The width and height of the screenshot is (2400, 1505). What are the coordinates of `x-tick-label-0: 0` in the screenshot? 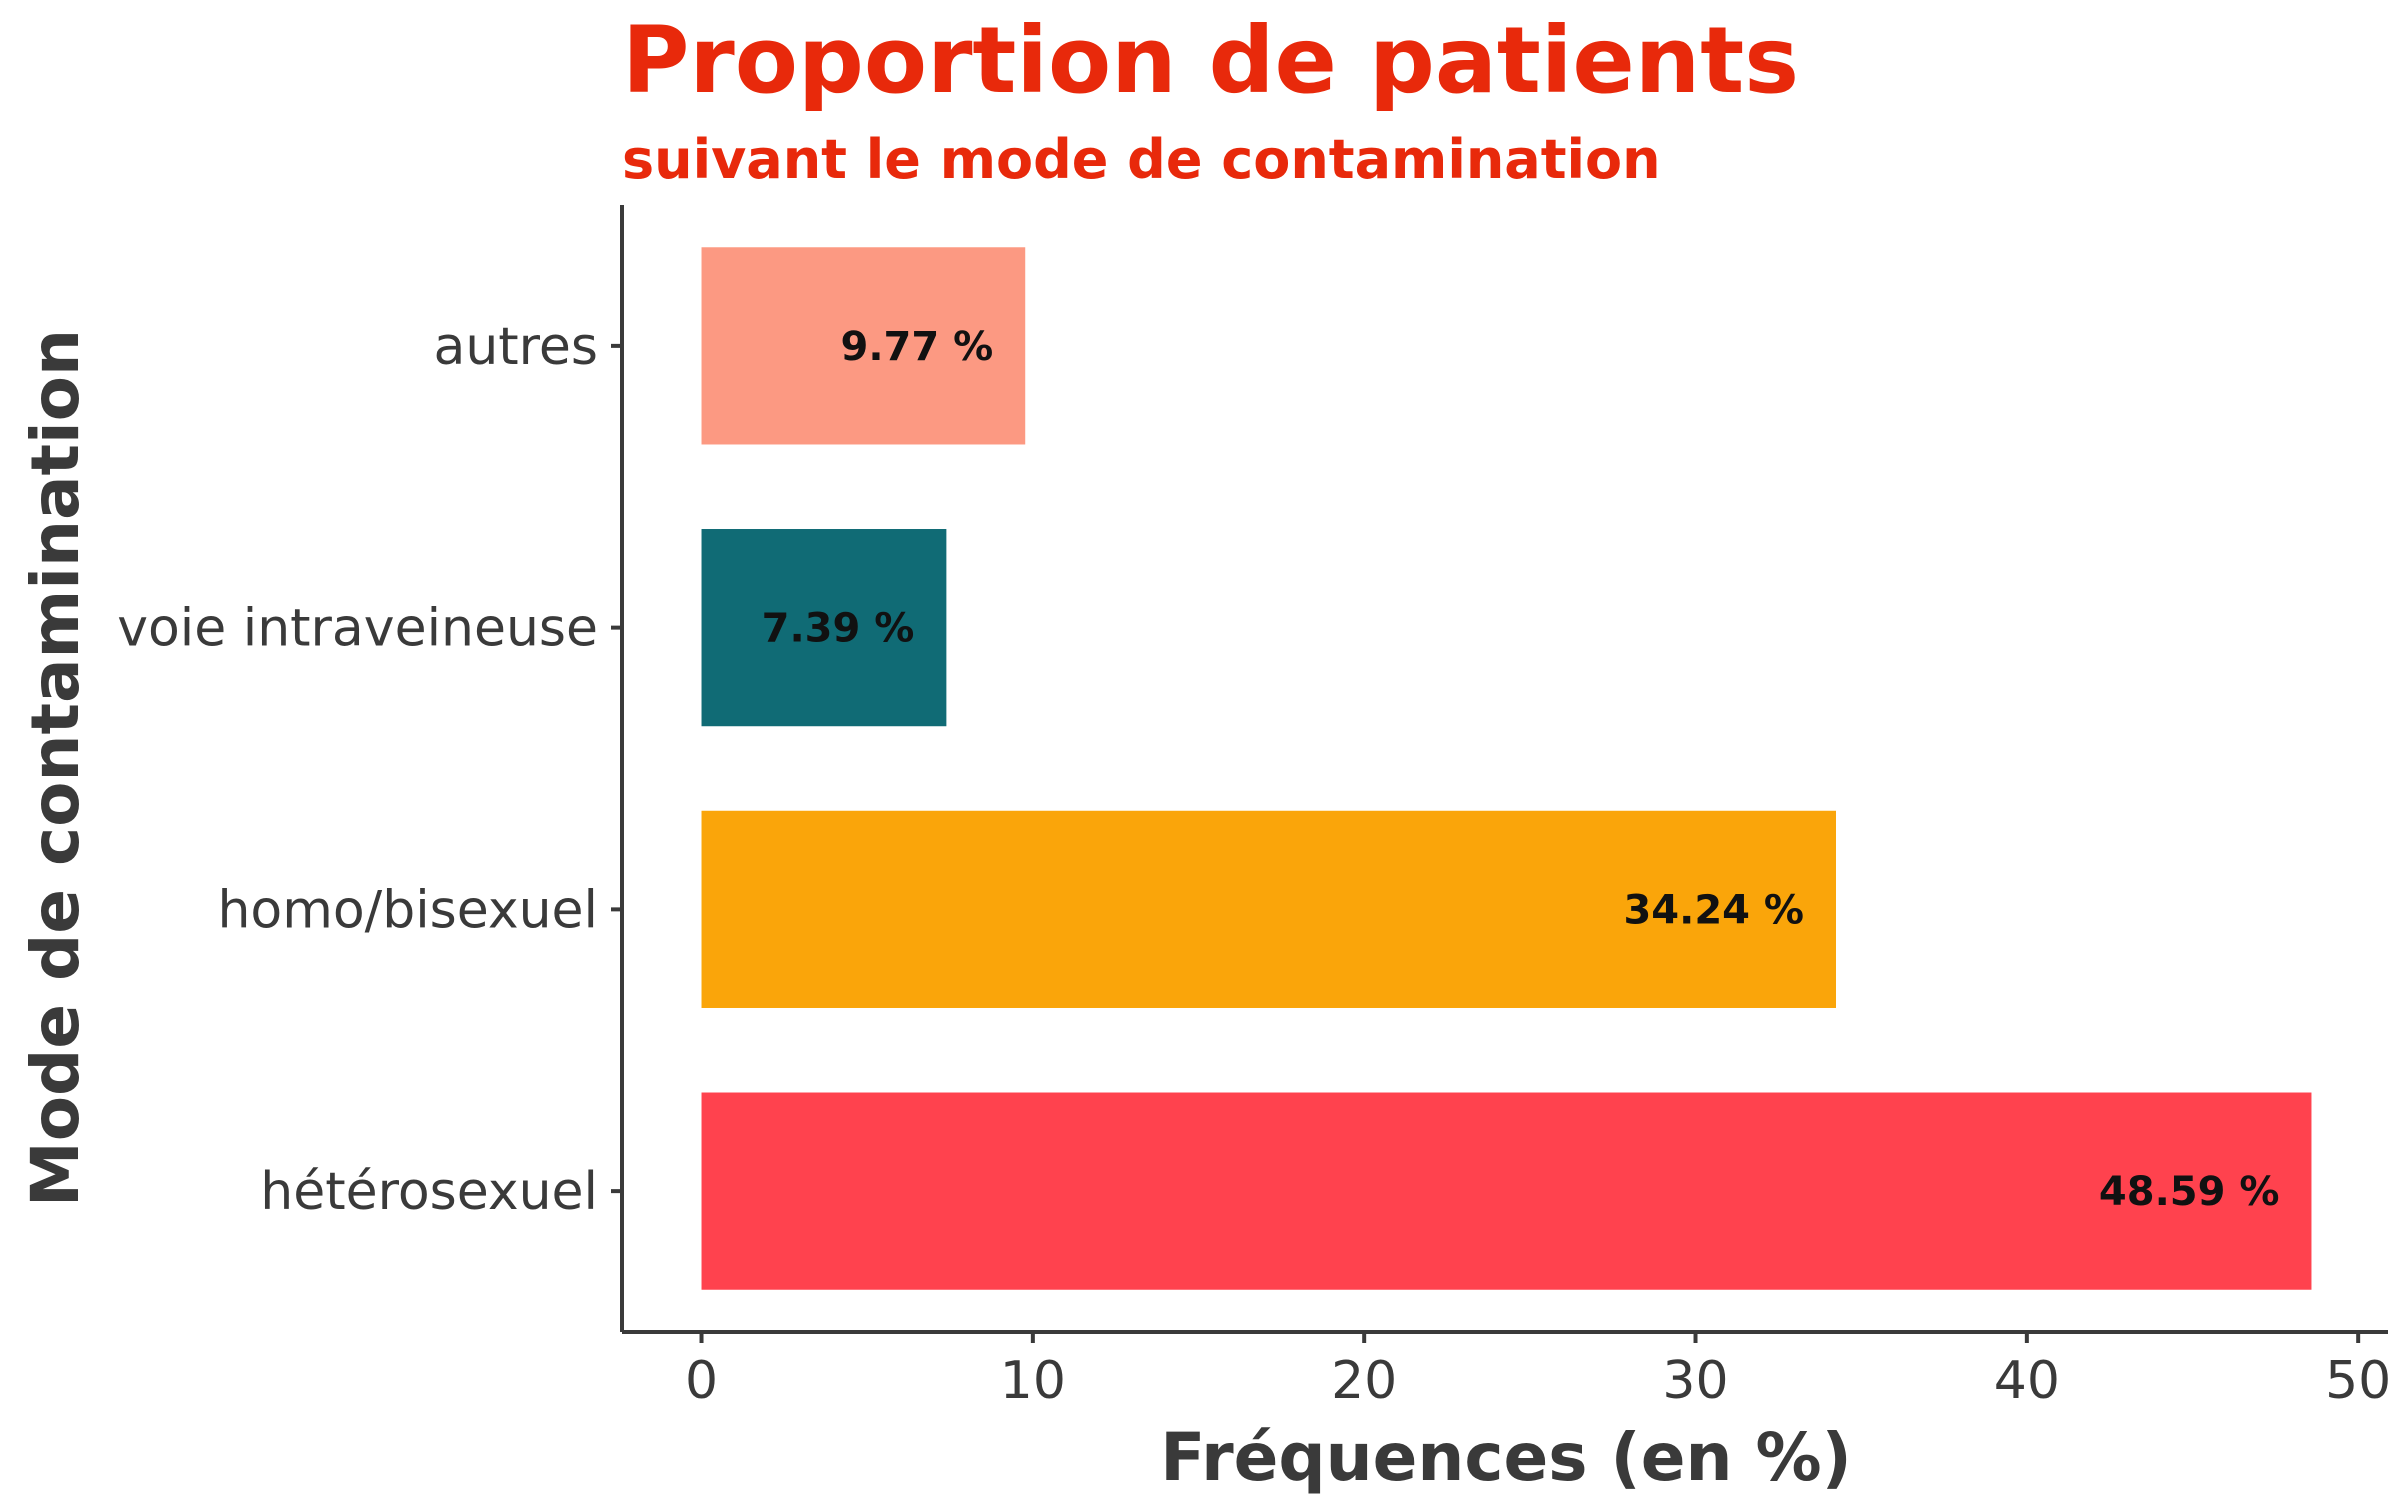 It's located at (701, 1381).